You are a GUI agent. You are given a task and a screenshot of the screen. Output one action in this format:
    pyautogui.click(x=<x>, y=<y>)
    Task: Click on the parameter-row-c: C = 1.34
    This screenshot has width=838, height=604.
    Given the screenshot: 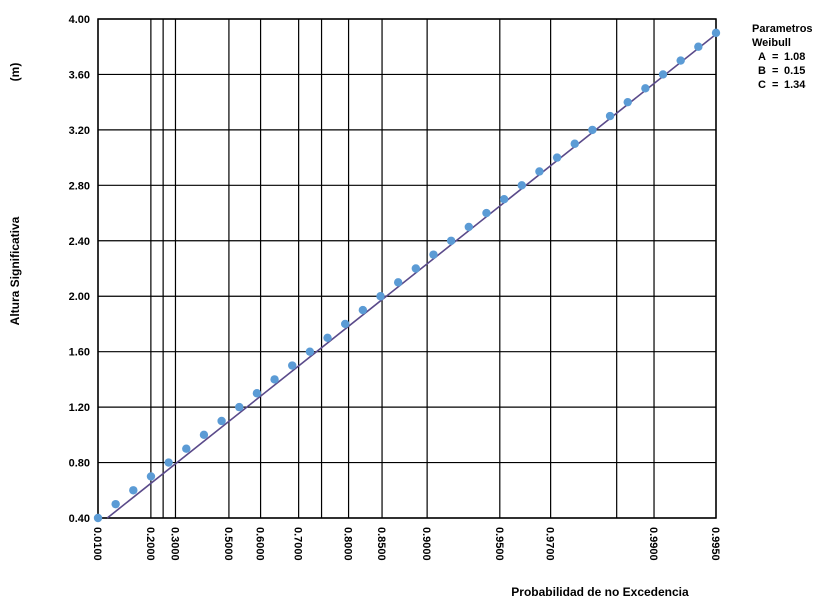 What is the action you would take?
    pyautogui.click(x=782, y=85)
    